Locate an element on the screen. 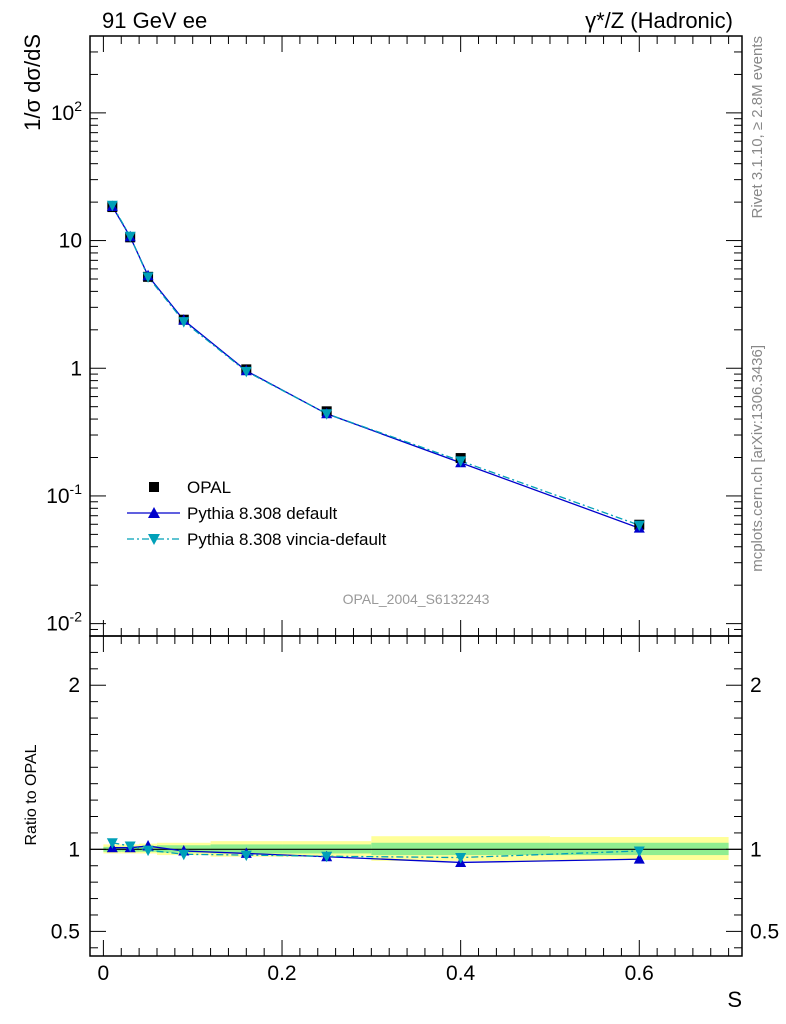  y-tick-label: 1 is located at coordinates (76, 368).